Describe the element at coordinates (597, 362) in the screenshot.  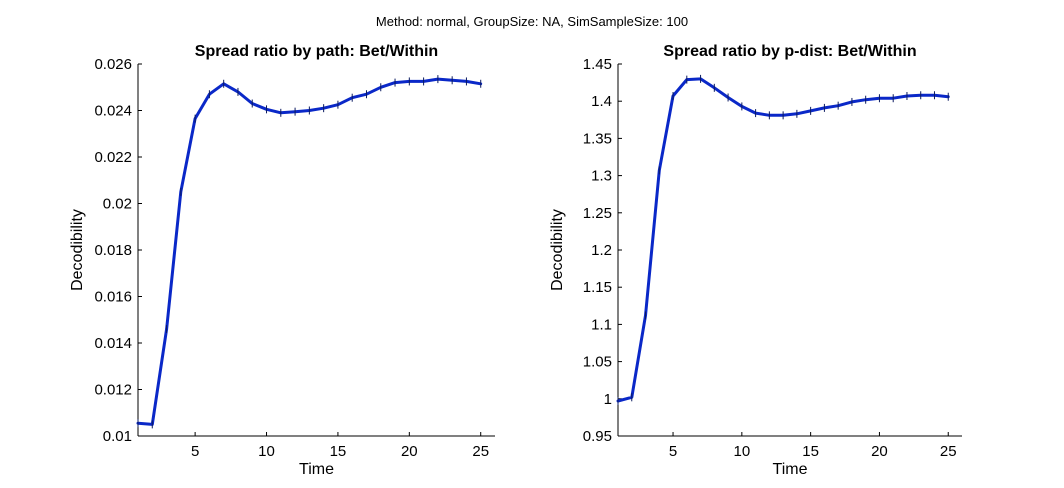
I see `y-tick-label: 1.05` at that location.